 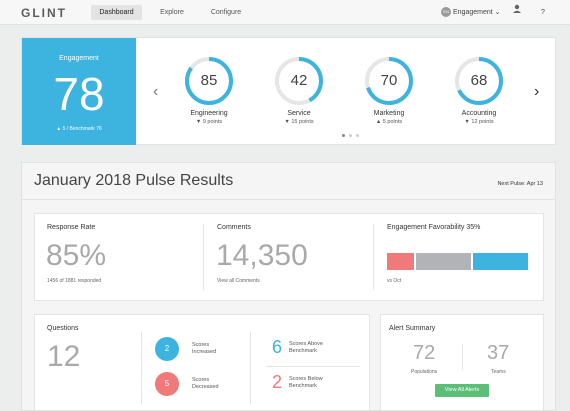 I want to click on next-pulse: Next Pulse: Apr 13, so click(x=520, y=184).